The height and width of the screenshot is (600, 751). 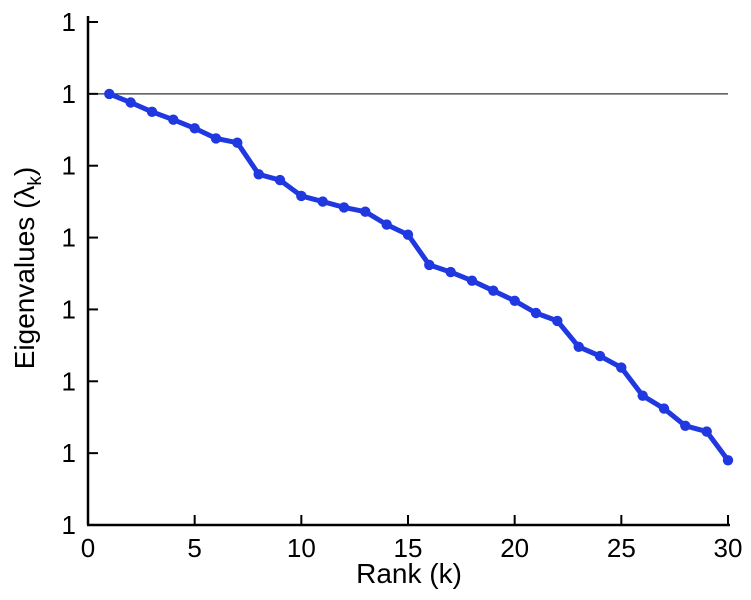 What do you see at coordinates (88, 548) in the screenshot?
I see `x-tick-label: 0` at bounding box center [88, 548].